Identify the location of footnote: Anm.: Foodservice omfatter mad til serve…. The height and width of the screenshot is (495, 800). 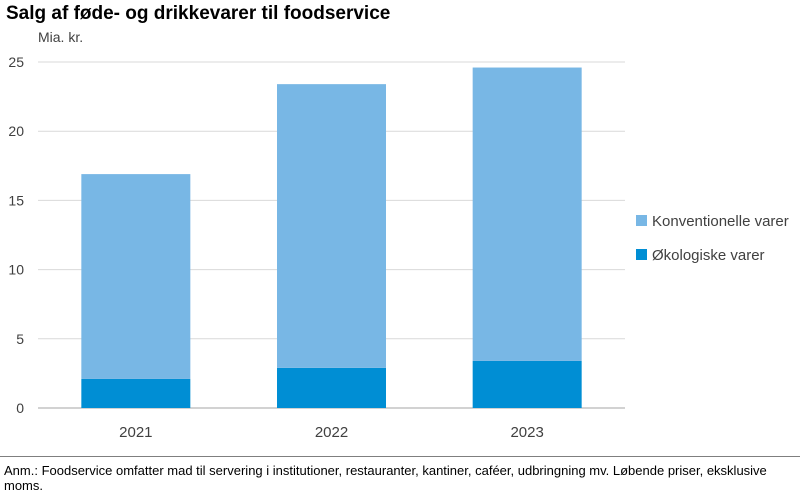
(385, 478).